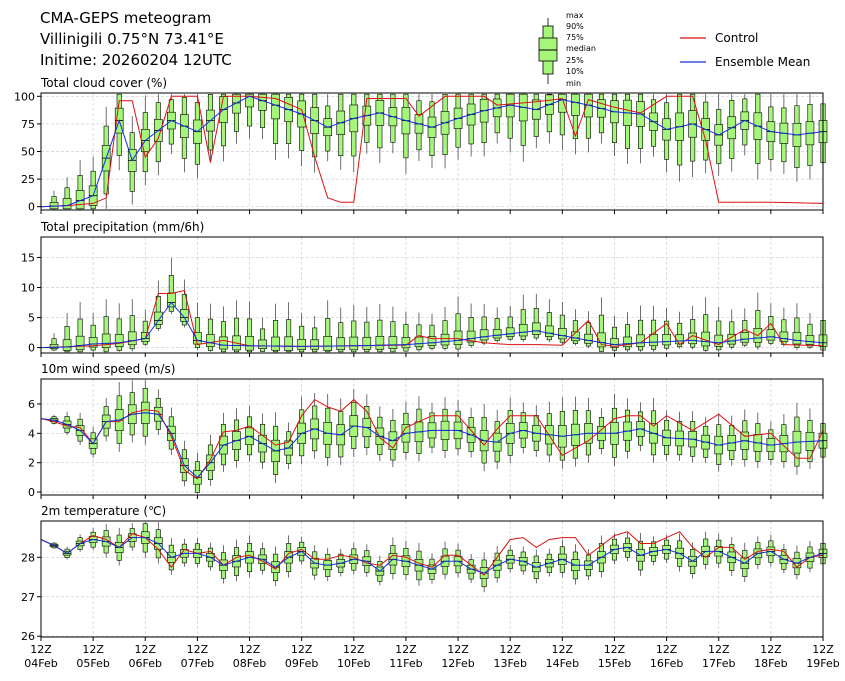 Image resolution: width=845 pixels, height=681 pixels. What do you see at coordinates (28, 636) in the screenshot?
I see `y-tick-label: 26` at bounding box center [28, 636].